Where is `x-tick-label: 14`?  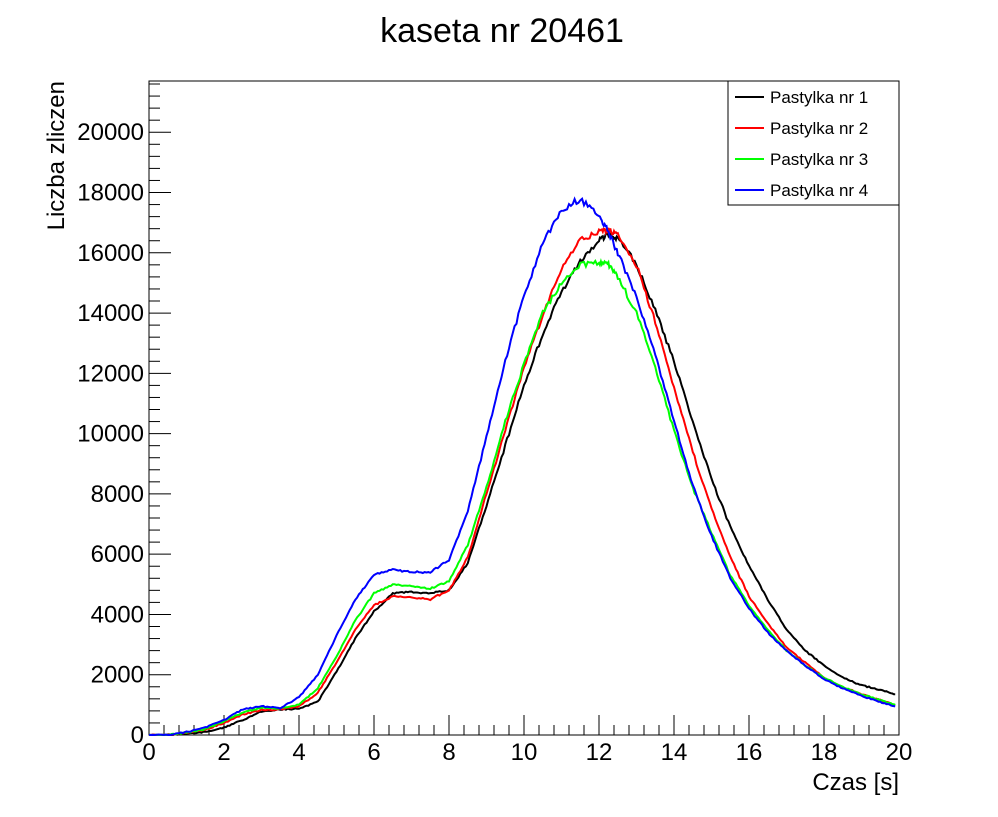
x-tick-label: 14 is located at coordinates (674, 752).